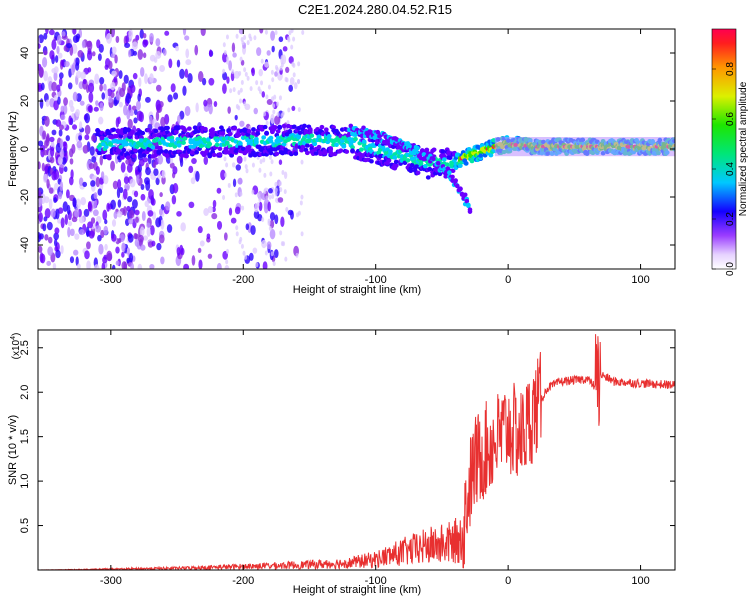  What do you see at coordinates (13, 149) in the screenshot?
I see `spectrogram-y-axis-label: Frequency (Hz)` at bounding box center [13, 149].